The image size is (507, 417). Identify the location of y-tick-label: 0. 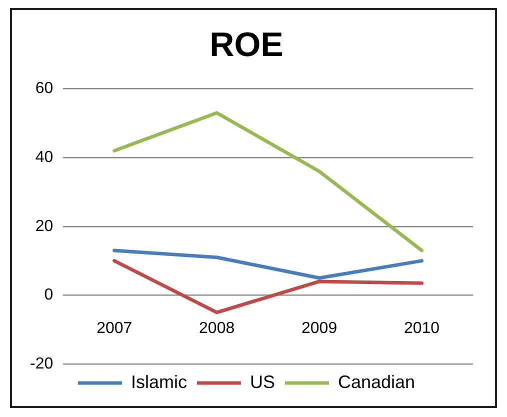
(49, 295).